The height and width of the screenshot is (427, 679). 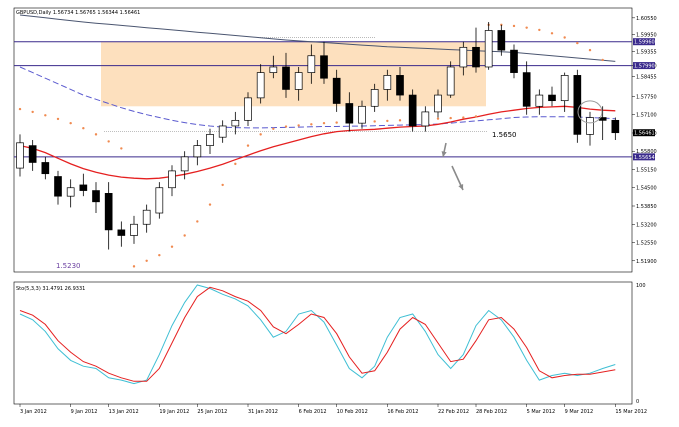 I want to click on date-axis-label: 25 Jan 2012, so click(x=212, y=412).